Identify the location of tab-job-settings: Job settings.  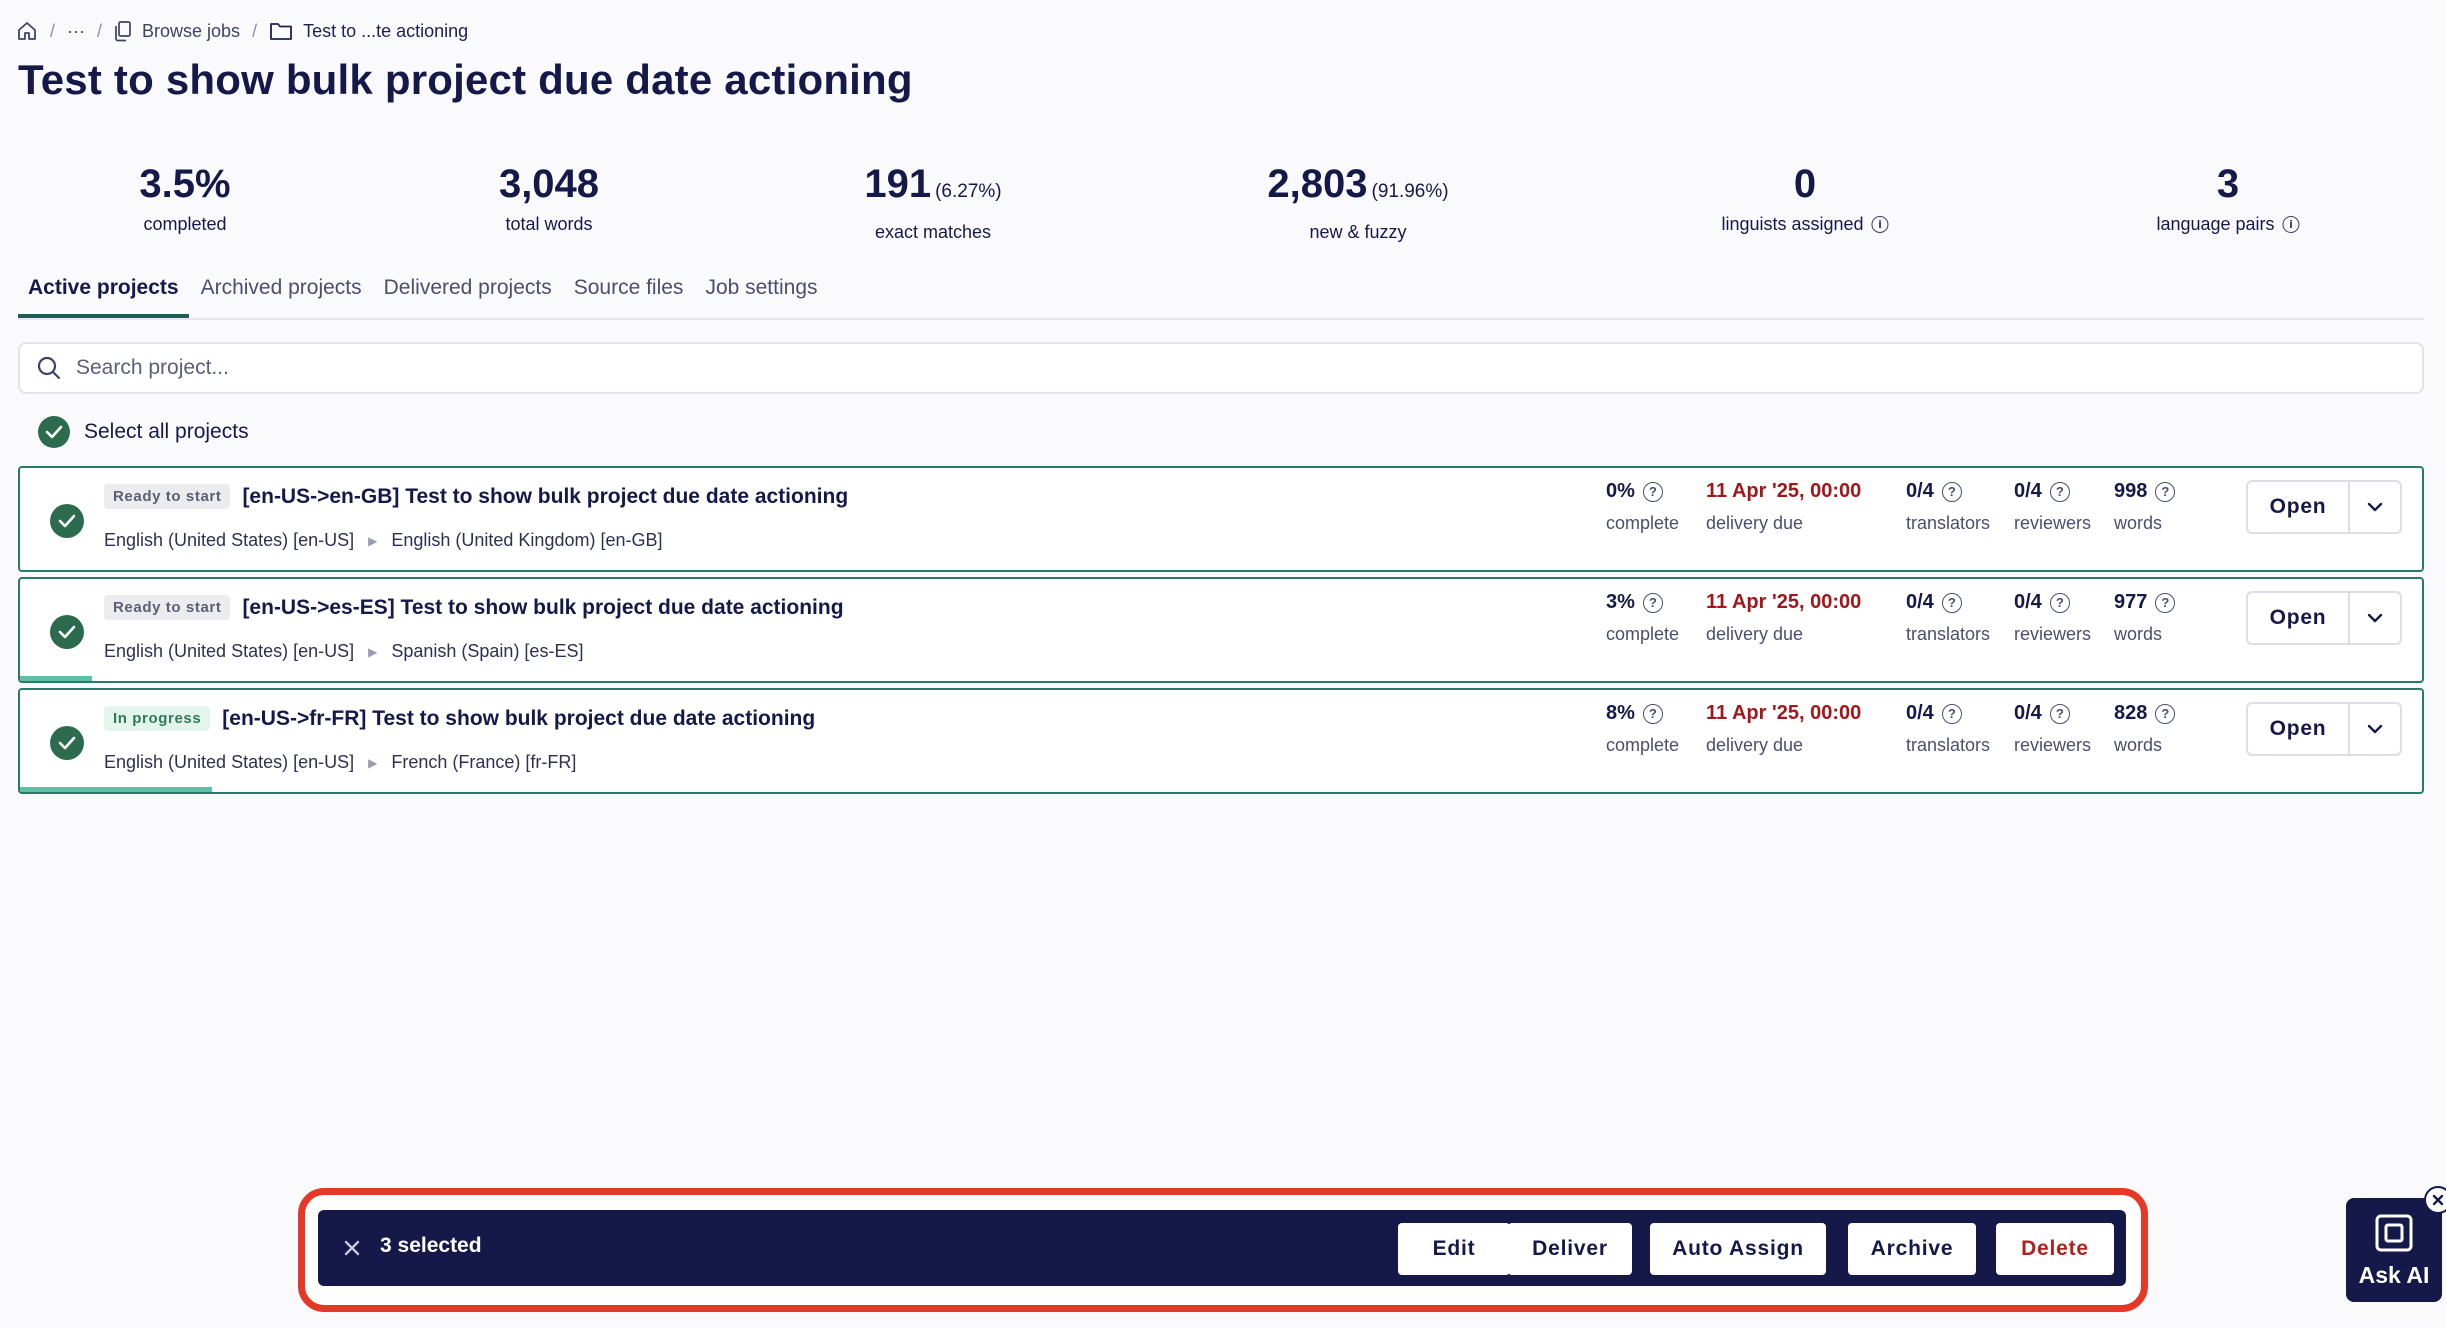
(761, 287).